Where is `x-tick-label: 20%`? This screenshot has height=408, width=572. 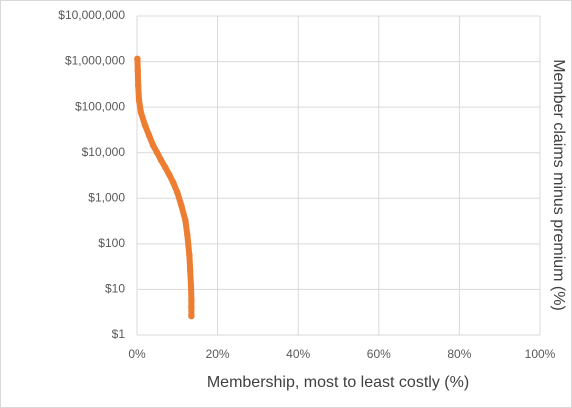
x-tick-label: 20% is located at coordinates (218, 354).